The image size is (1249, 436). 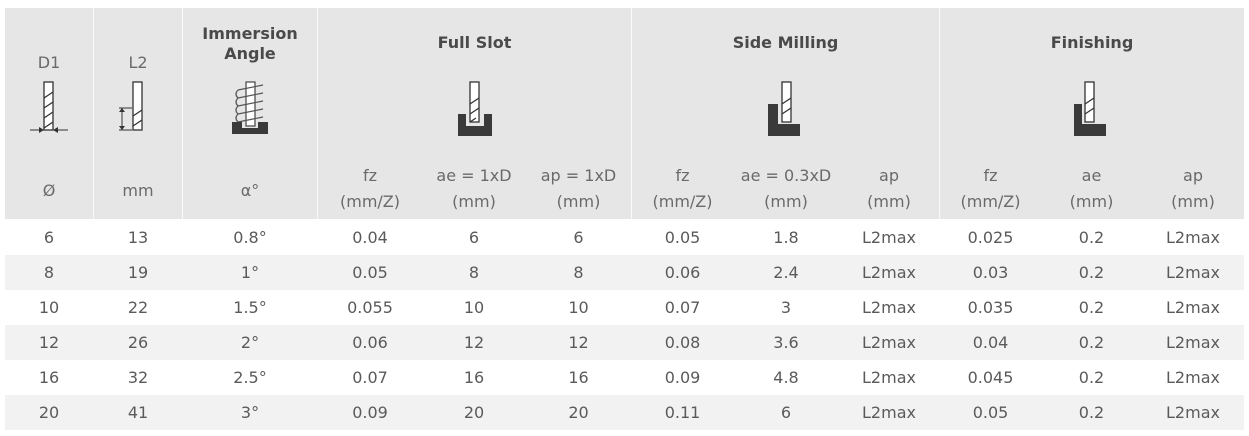 I want to click on l2-cell: 22, so click(x=138, y=307).